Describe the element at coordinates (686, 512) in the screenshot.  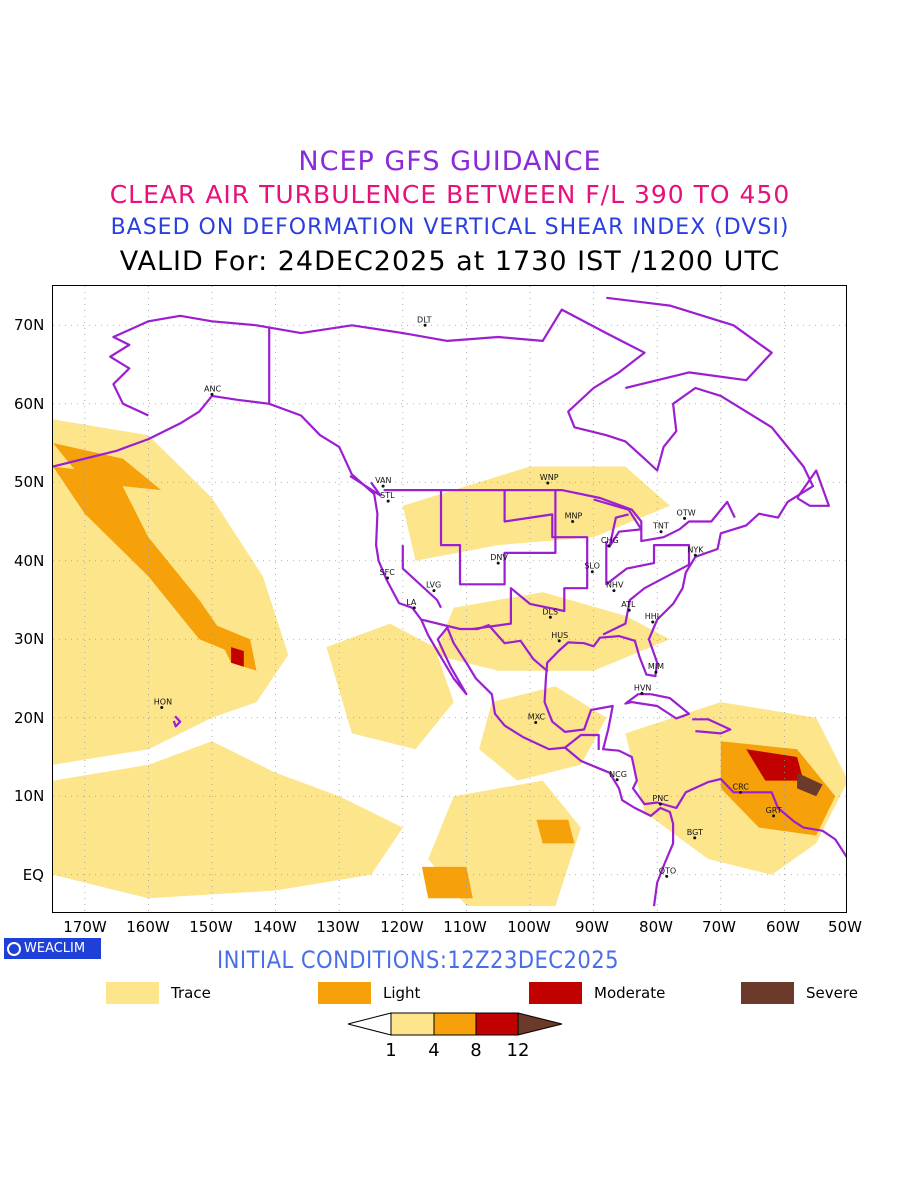
I see `city-label-otw: OTW` at that location.